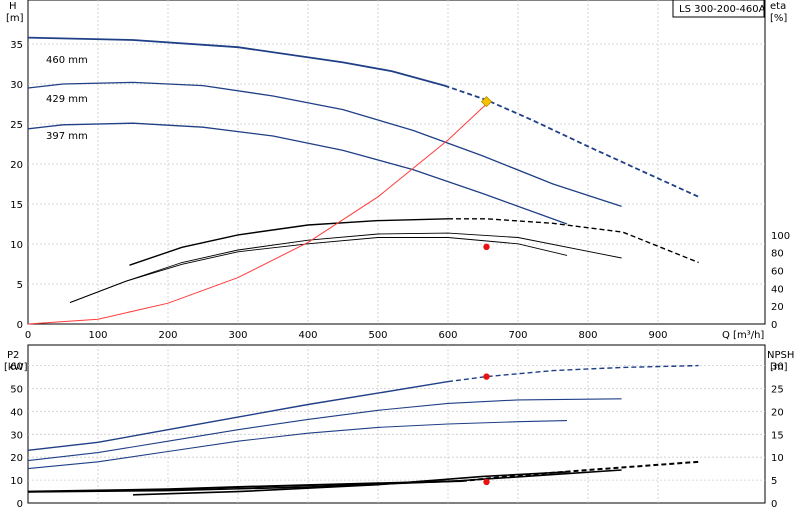  Describe the element at coordinates (777, 390) in the screenshot. I see `power-ytick-right: 25` at that location.